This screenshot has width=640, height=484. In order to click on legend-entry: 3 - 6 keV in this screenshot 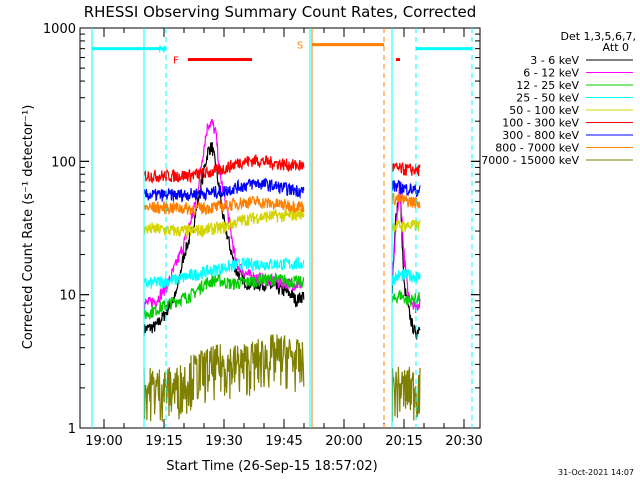, I will do `click(554, 60)`.